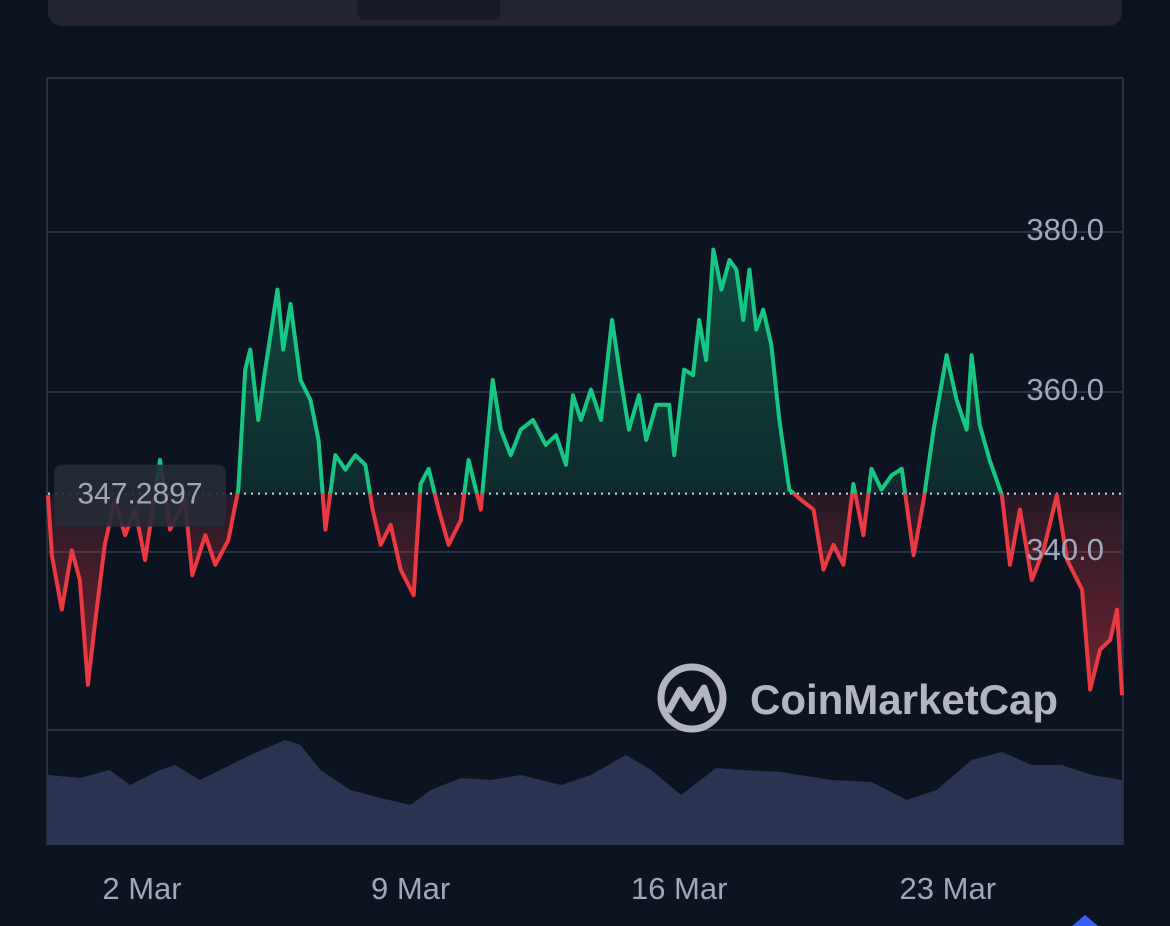  I want to click on watermark-text: CoinMarketCap, so click(904, 699).